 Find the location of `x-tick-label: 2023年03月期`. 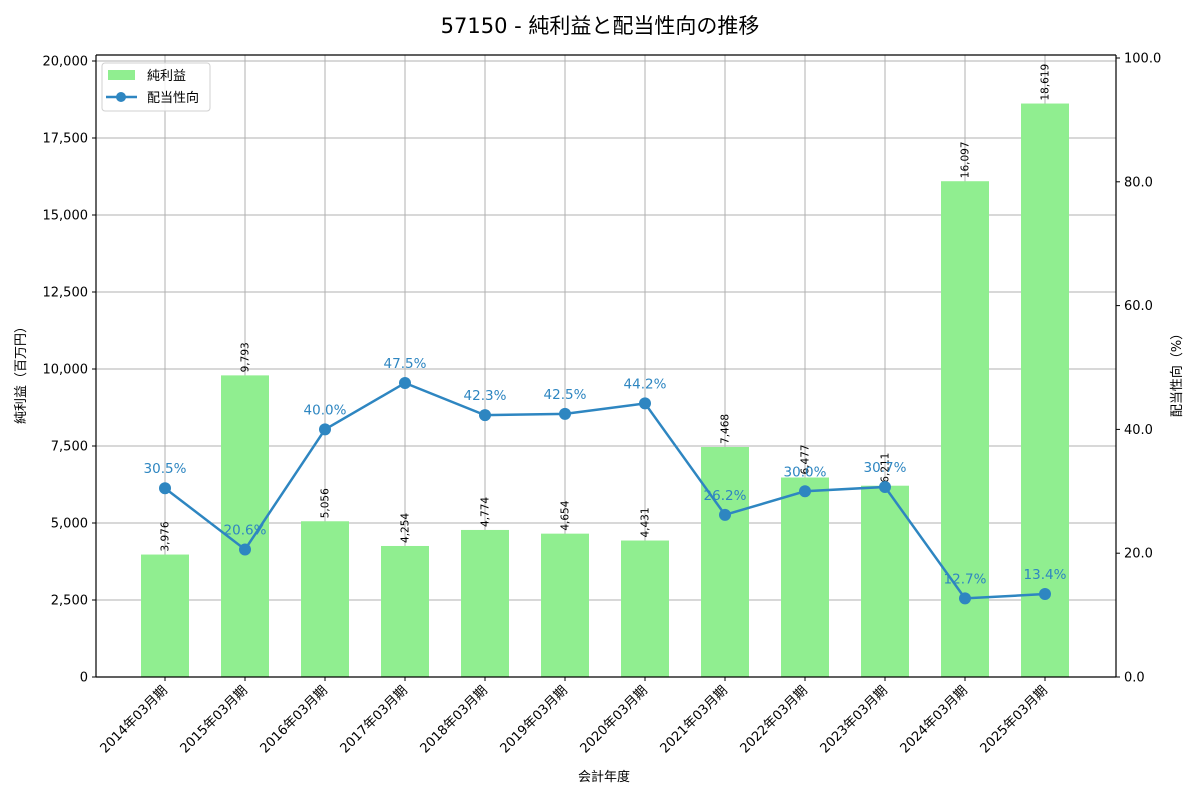

x-tick-label: 2023年03月期 is located at coordinates (854, 719).